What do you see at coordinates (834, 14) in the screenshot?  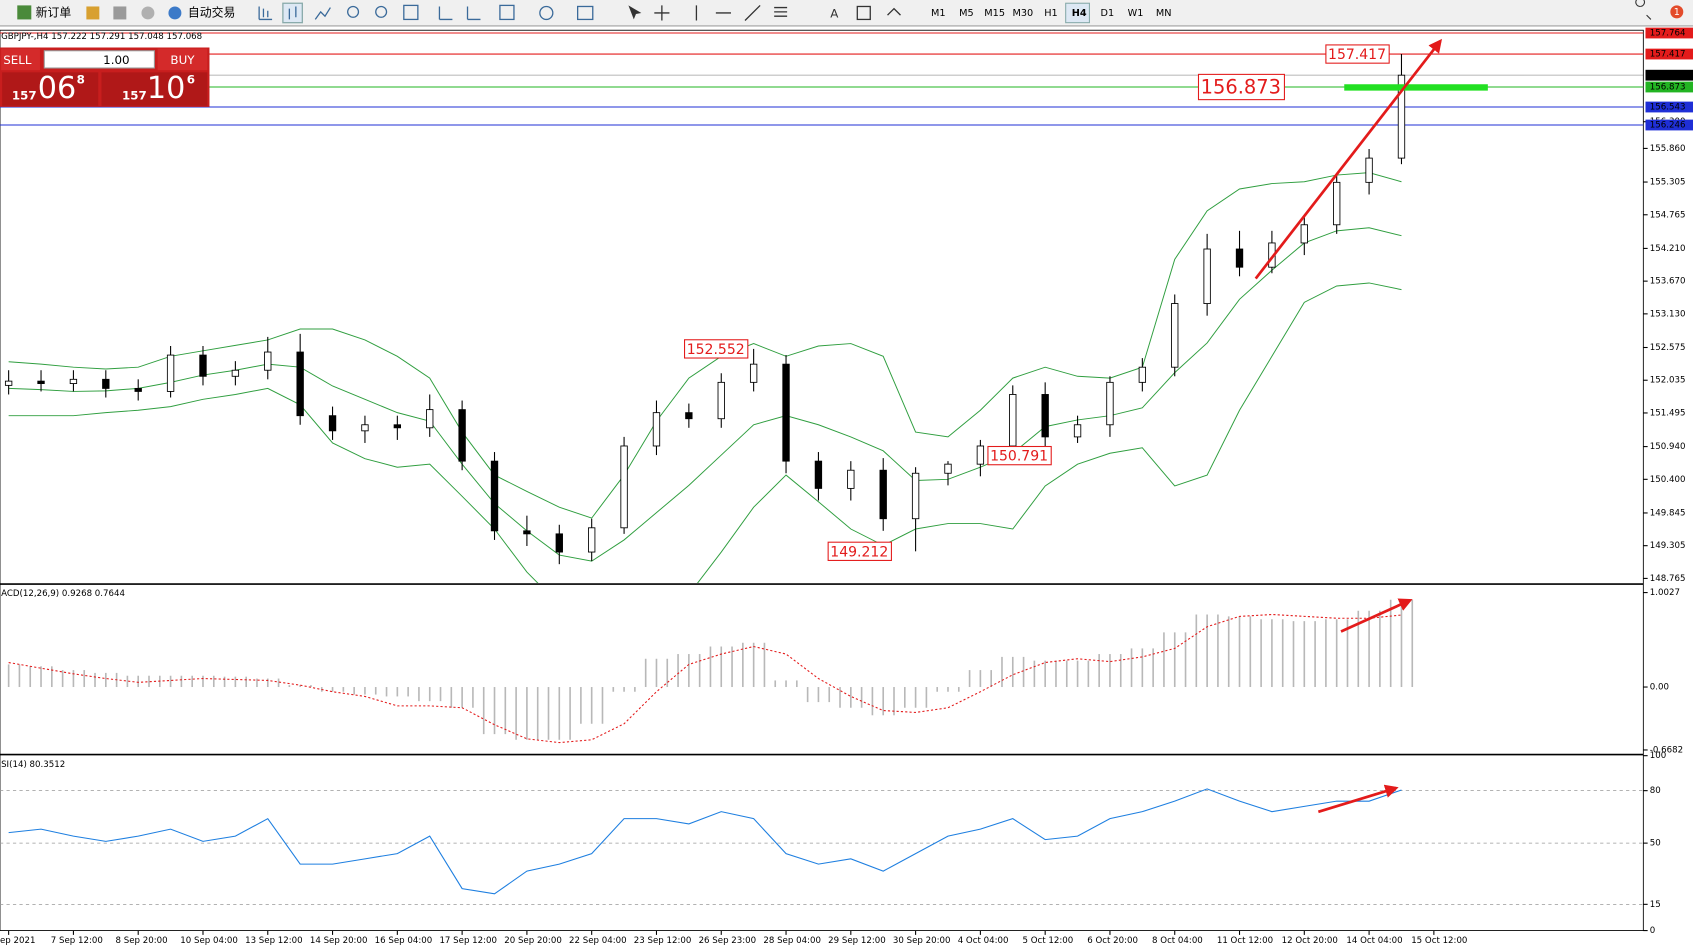 I see `text-tool: A` at bounding box center [834, 14].